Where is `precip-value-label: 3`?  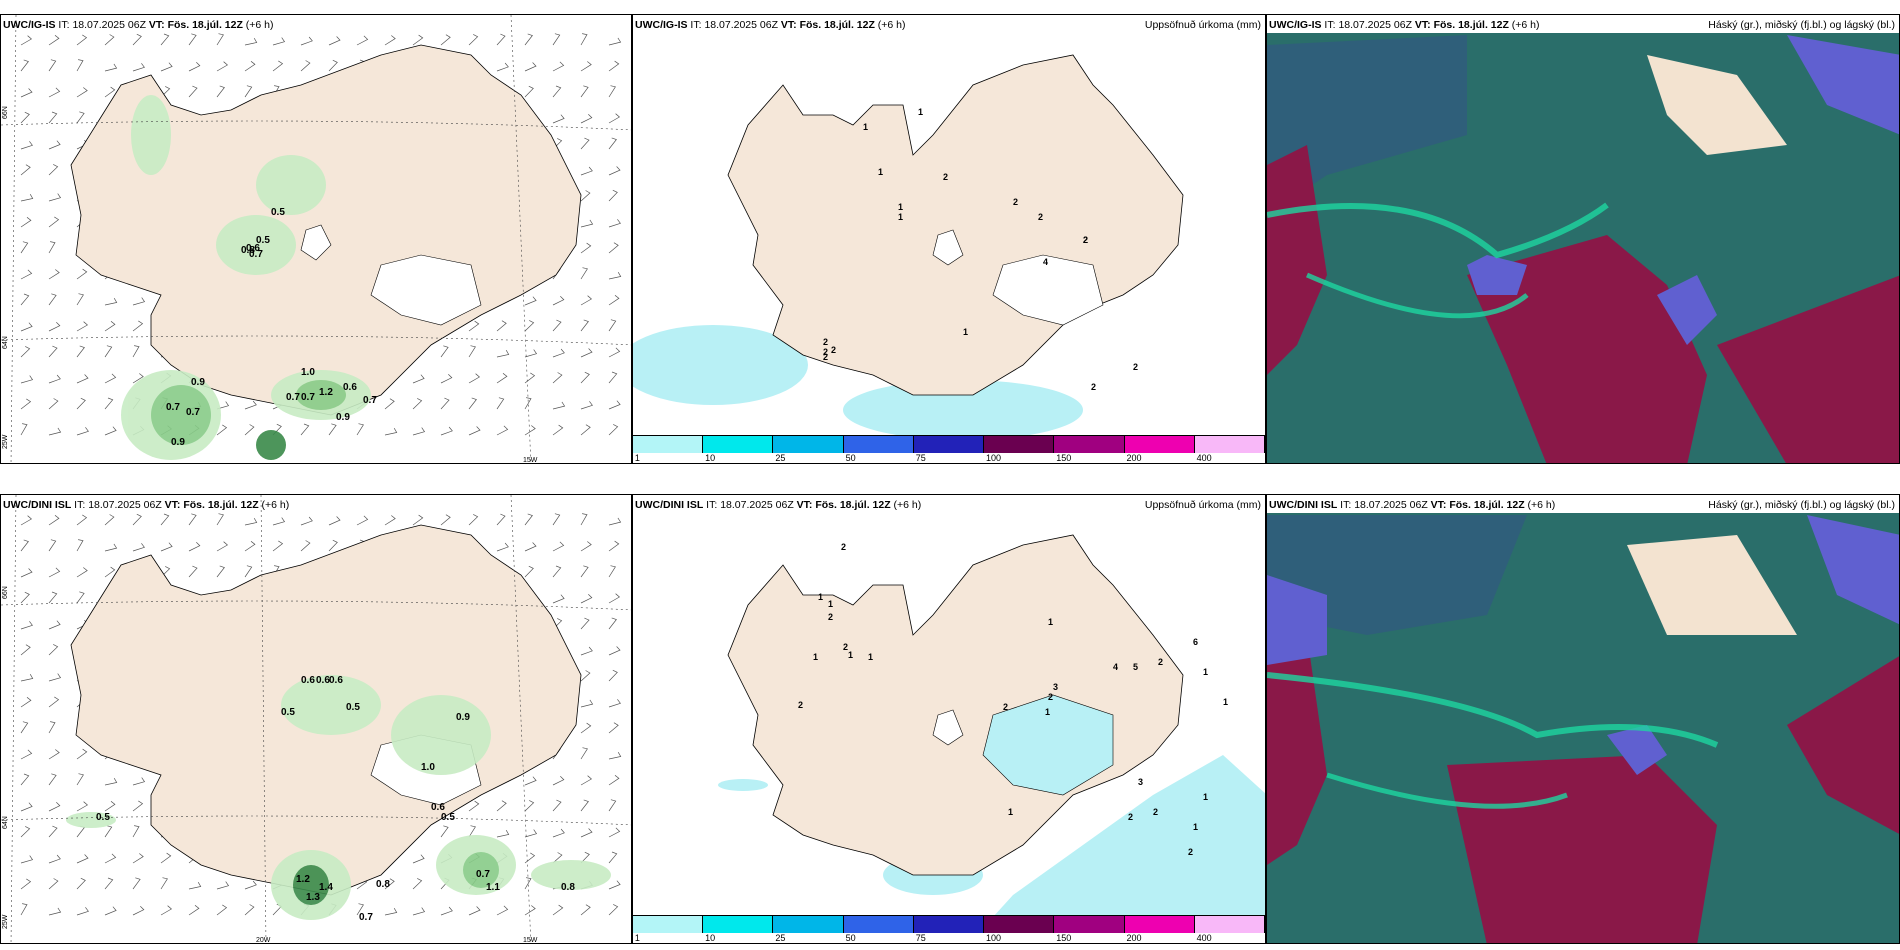
precip-value-label: 3 is located at coordinates (1140, 782).